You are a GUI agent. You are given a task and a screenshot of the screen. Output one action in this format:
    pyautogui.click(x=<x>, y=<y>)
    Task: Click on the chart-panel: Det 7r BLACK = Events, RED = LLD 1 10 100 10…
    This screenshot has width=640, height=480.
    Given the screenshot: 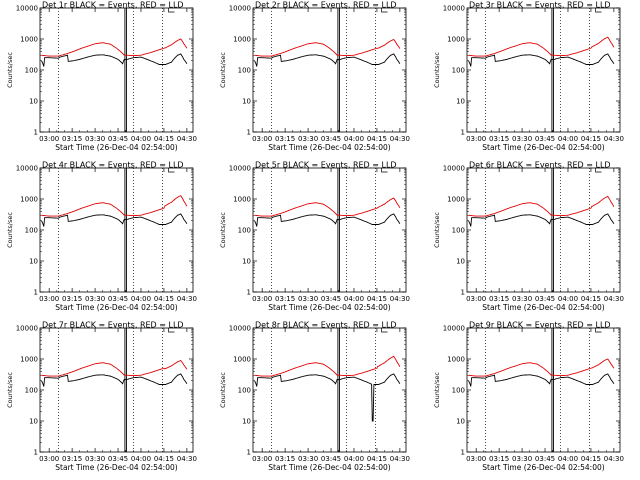 What is the action you would take?
    pyautogui.click(x=101, y=397)
    